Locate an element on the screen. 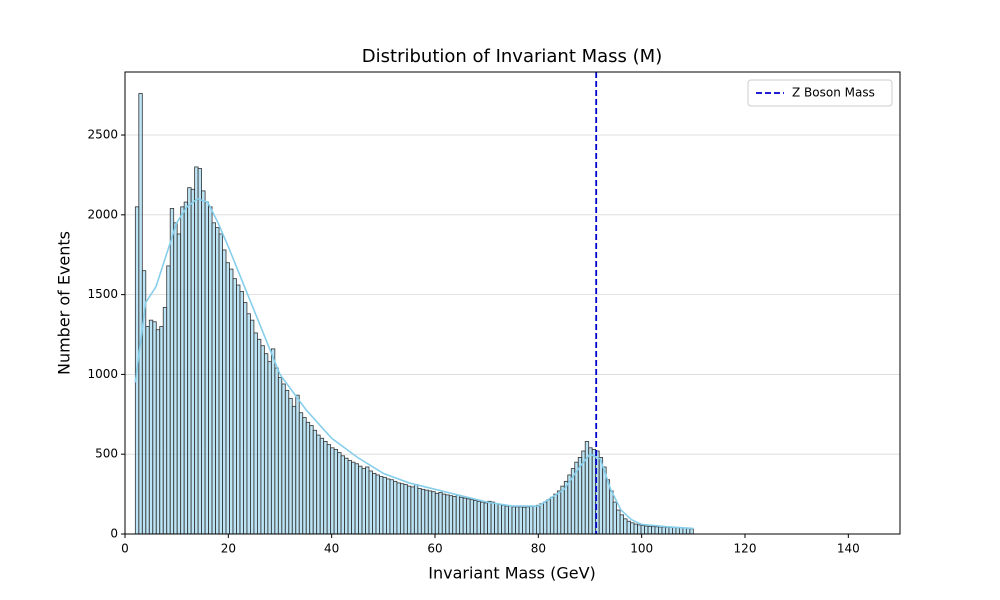  y-tick-label: 1000 is located at coordinates (102, 374).